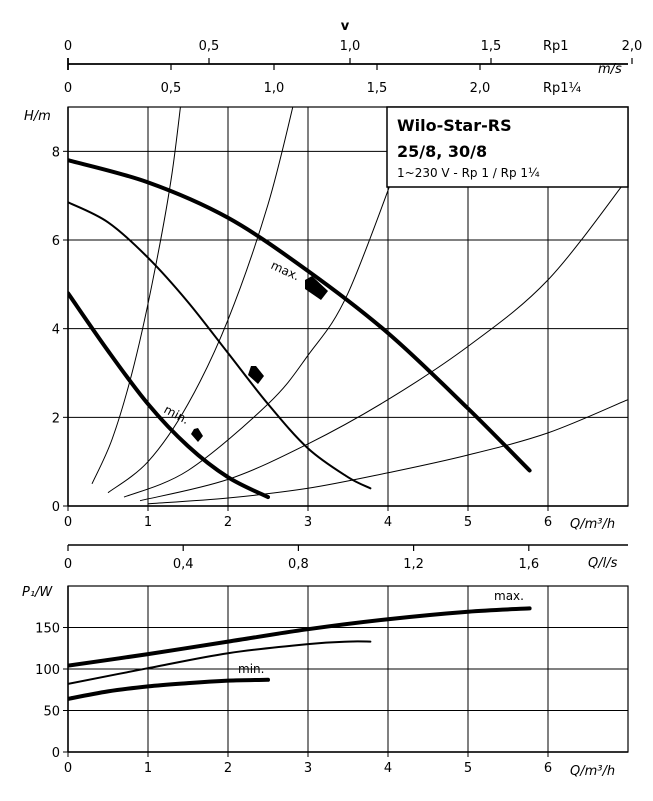  Describe the element at coordinates (183, 564) in the screenshot. I see `flow-ls-tick-label: 0,4` at that location.